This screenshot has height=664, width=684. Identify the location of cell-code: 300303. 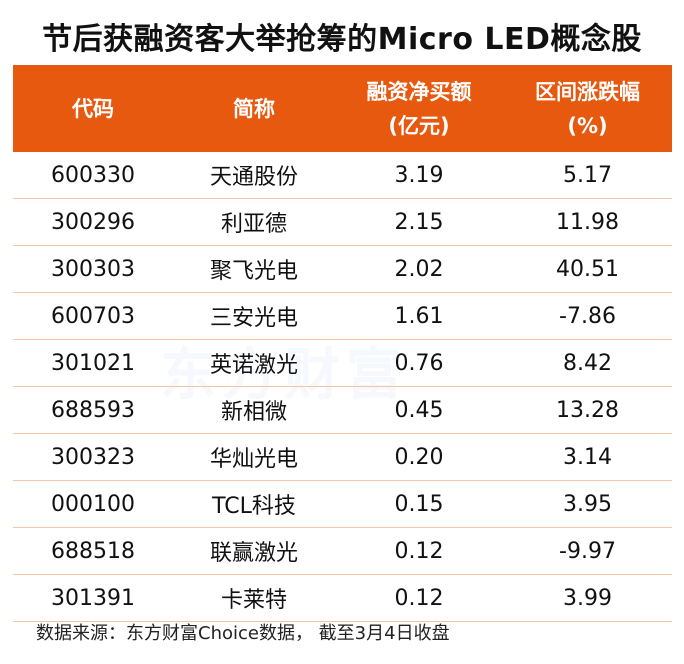
(93, 269).